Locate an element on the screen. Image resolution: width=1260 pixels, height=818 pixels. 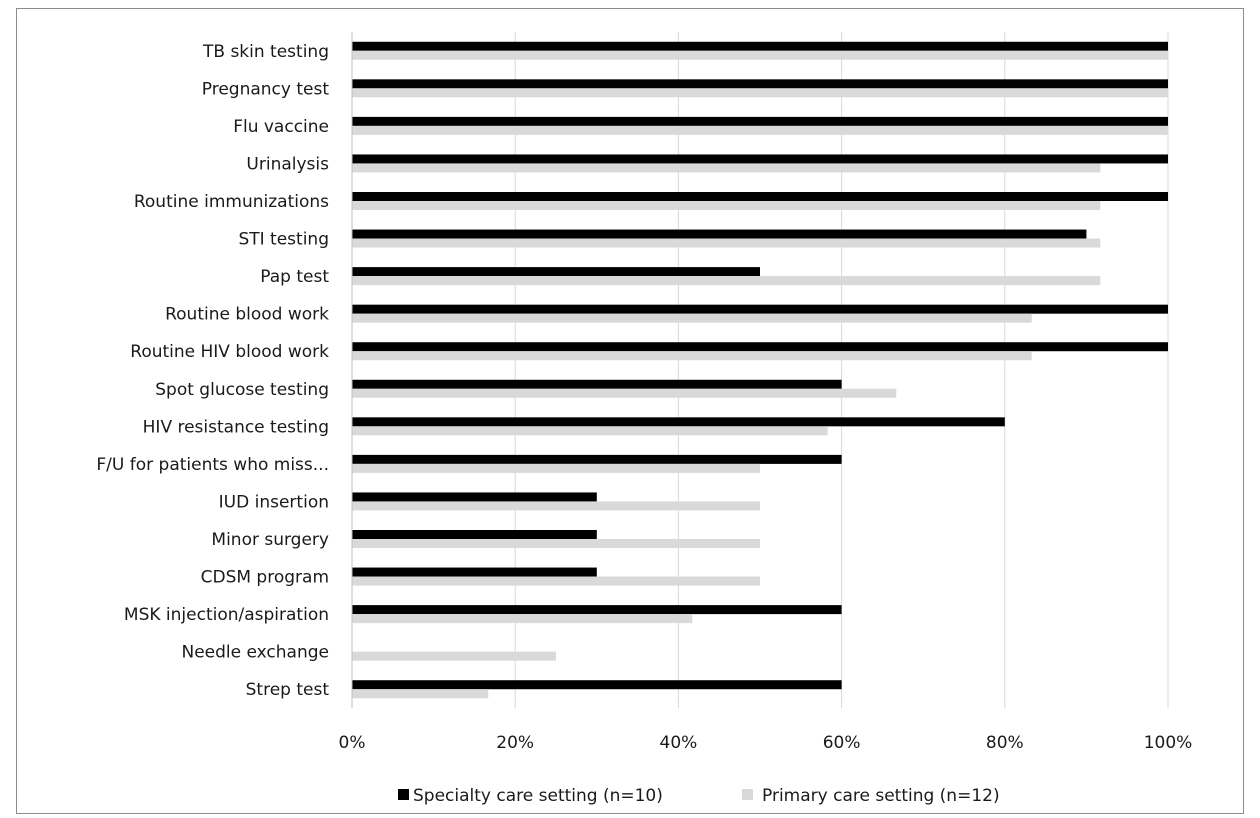
x-tick-label: 100% is located at coordinates (1168, 743).